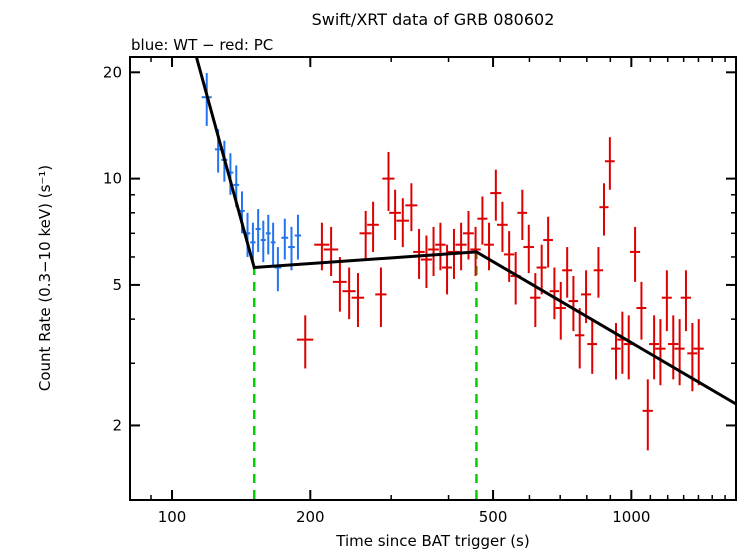 Image resolution: width=746 pixels, height=558 pixels. I want to click on y-tick-label: 5, so click(117, 285).